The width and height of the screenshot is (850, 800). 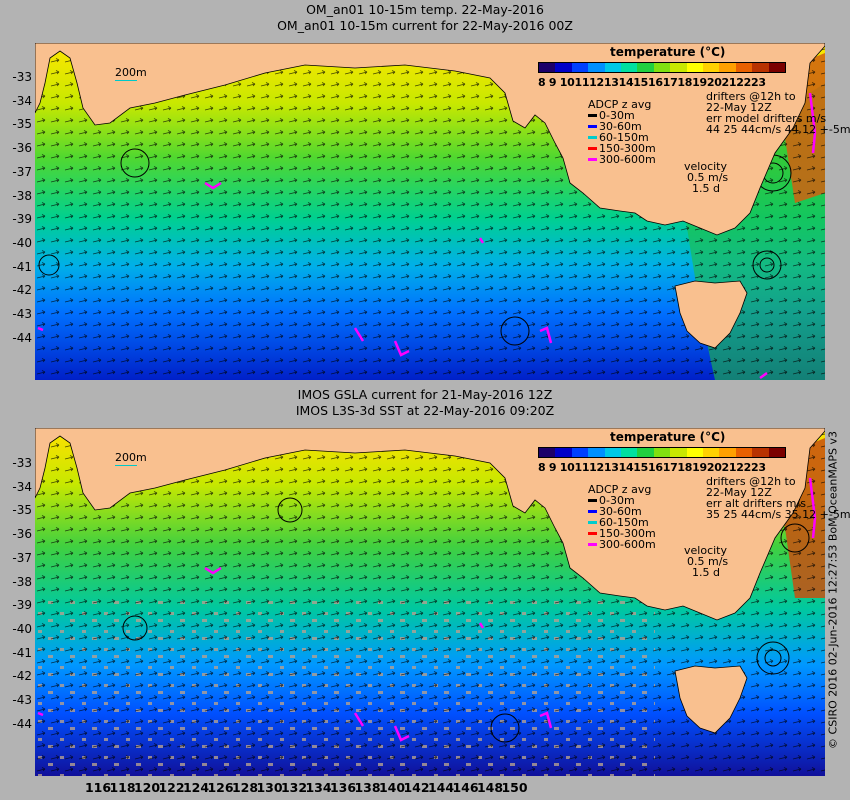 What do you see at coordinates (171, 787) in the screenshot?
I see `longitude-tick-label: 122` at bounding box center [171, 787].